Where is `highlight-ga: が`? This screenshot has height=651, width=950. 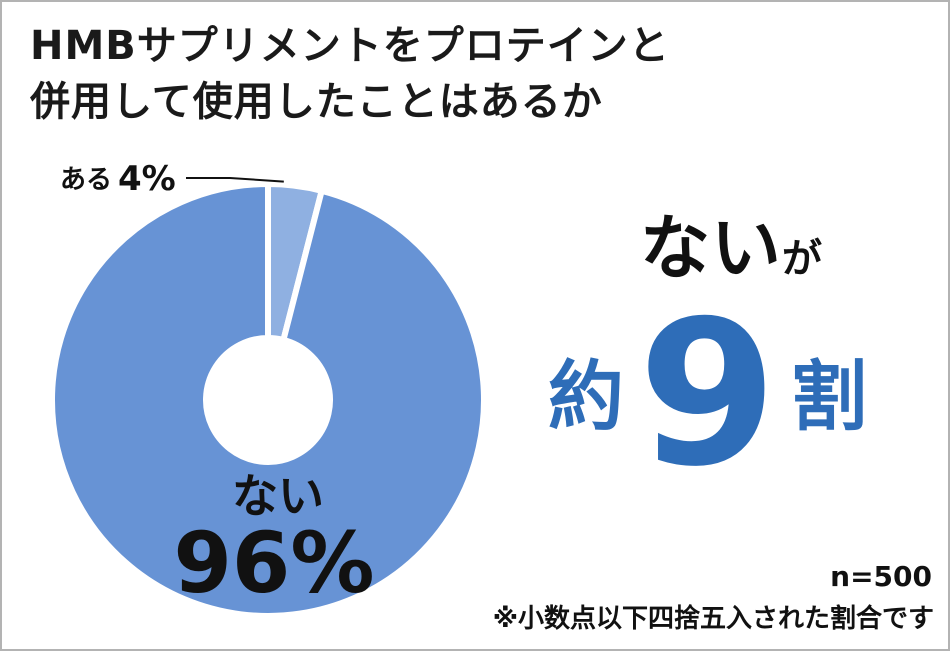
highlight-ga: が is located at coordinates (802, 259).